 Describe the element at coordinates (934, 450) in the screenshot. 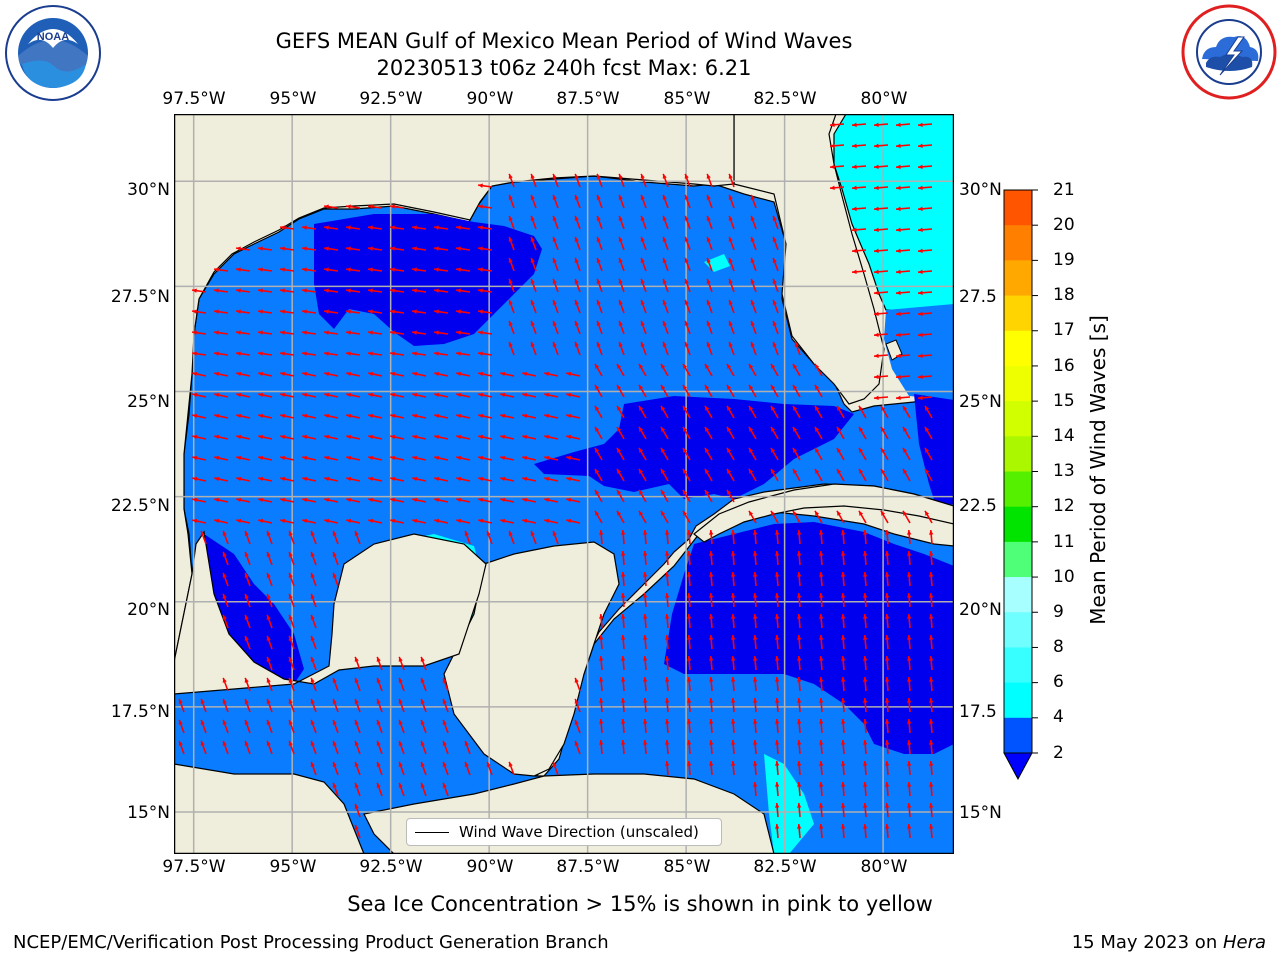

I see `low-period-patch` at that location.